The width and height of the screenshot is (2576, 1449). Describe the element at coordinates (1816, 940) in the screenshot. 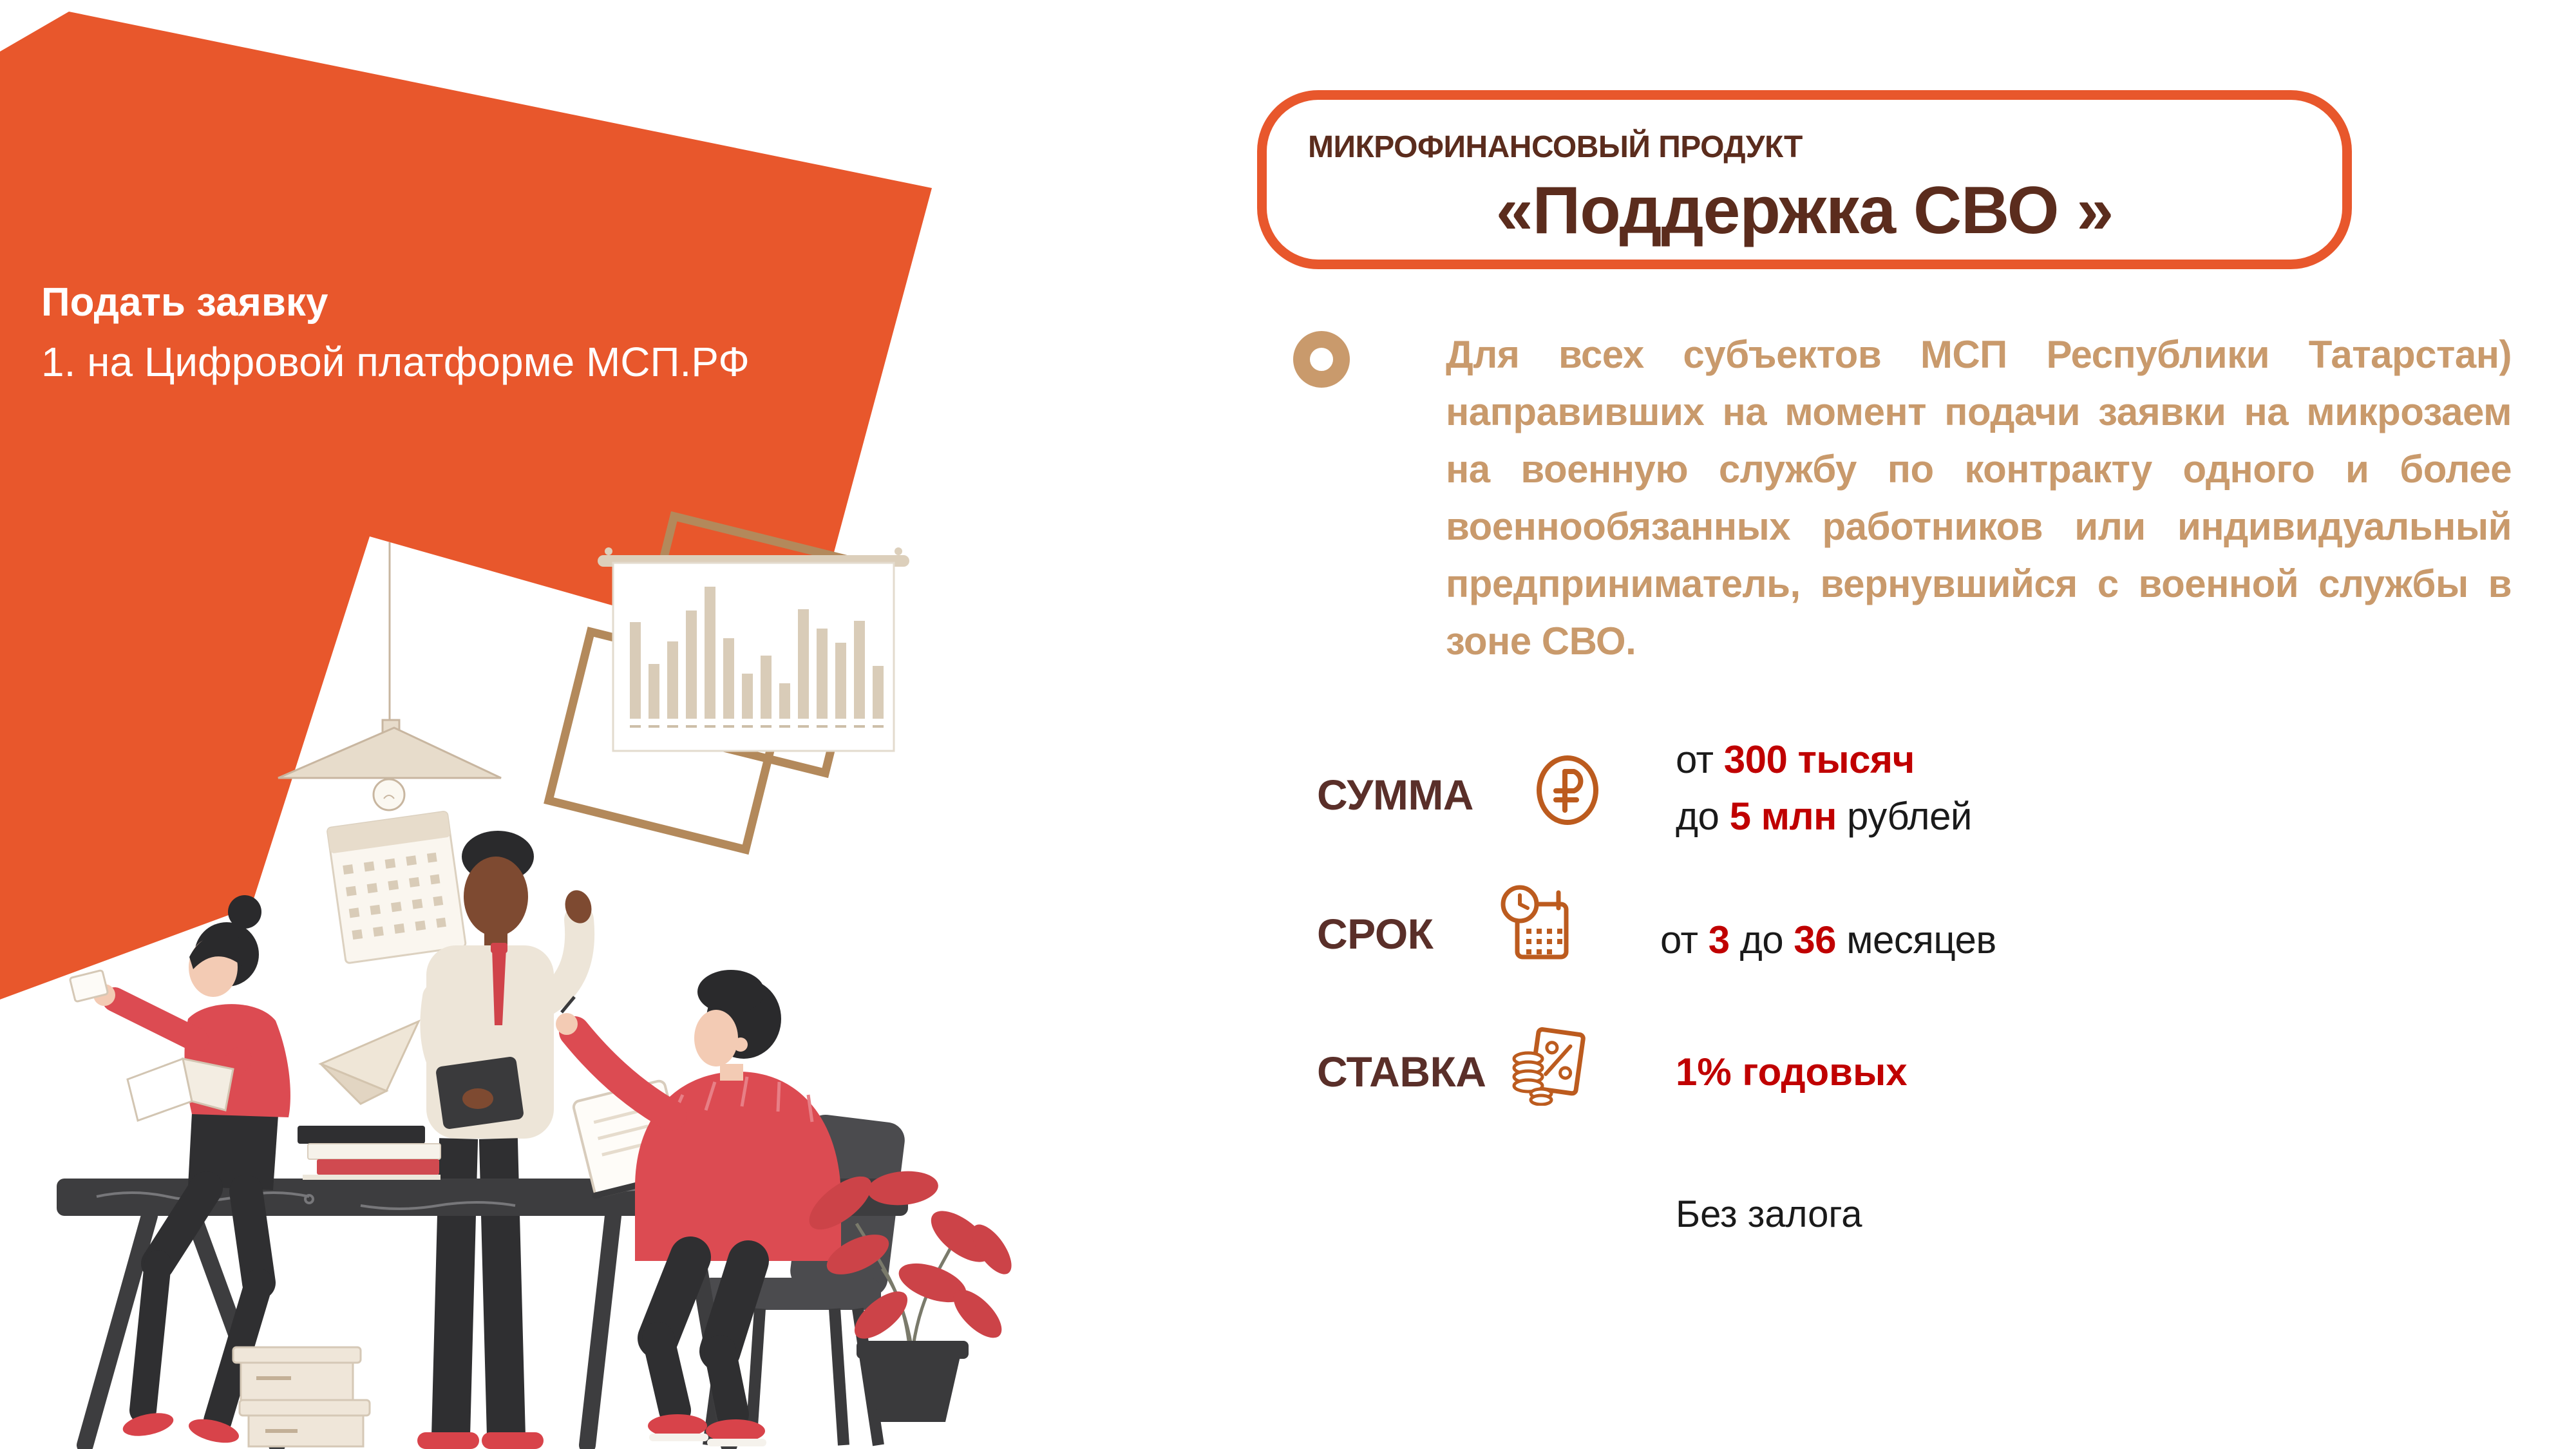

I see `period-to: 36` at that location.